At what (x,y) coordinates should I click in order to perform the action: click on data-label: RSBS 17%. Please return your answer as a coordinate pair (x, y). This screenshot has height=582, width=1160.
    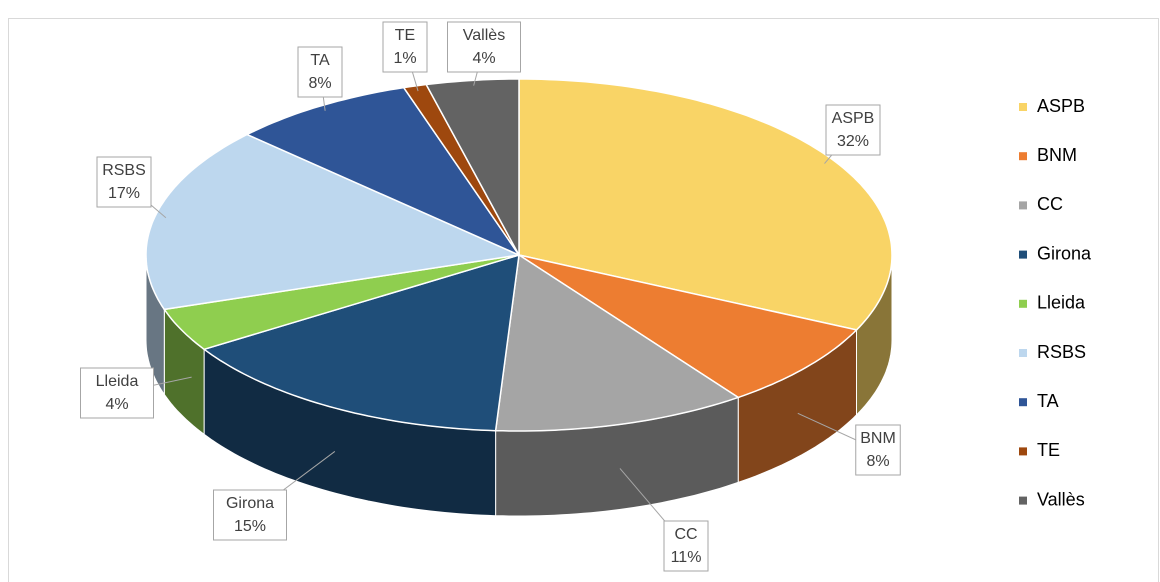
    Looking at the image, I should click on (124, 182).